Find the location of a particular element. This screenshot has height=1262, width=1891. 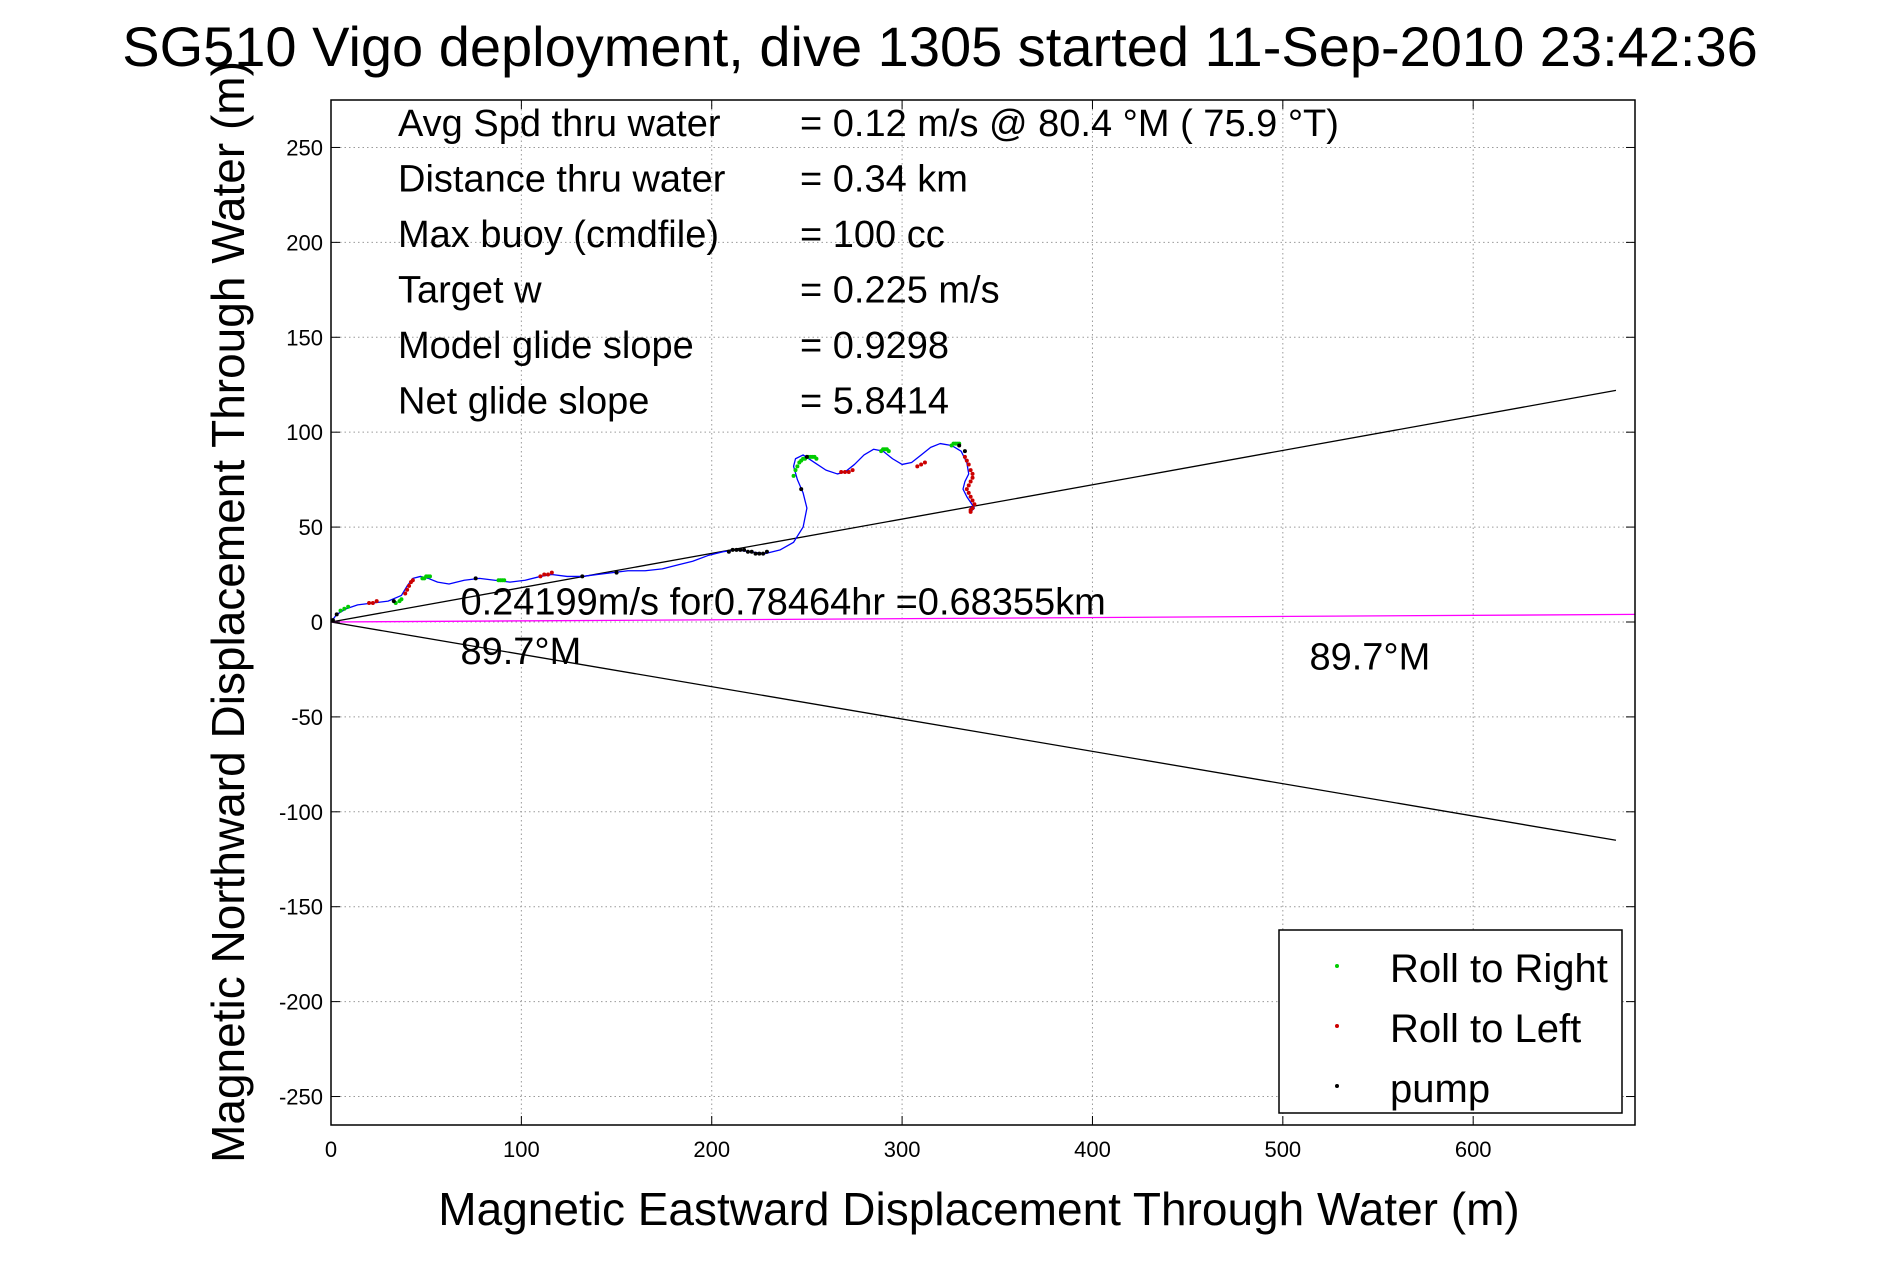

x-tick-label: 0 is located at coordinates (331, 1149).